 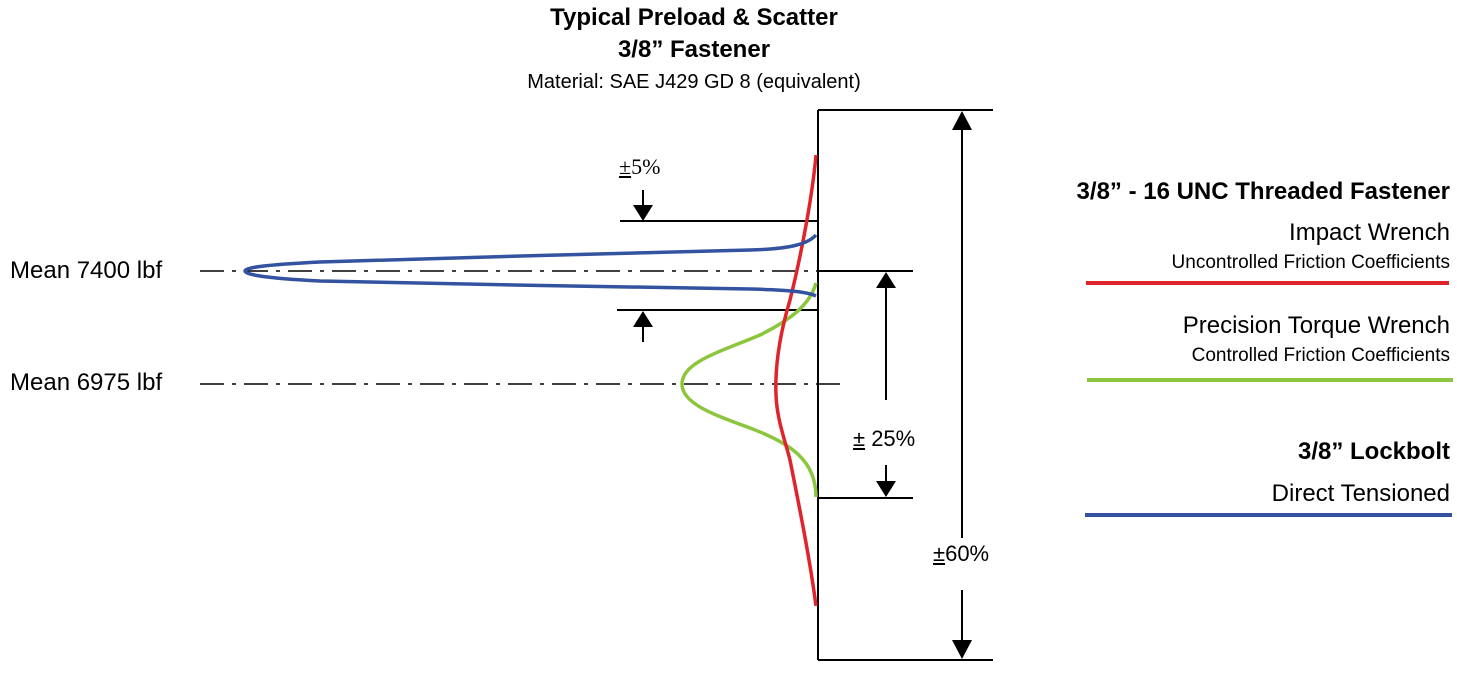 What do you see at coordinates (640, 166) in the screenshot?
I see `tolerance-label-5: ±5%` at bounding box center [640, 166].